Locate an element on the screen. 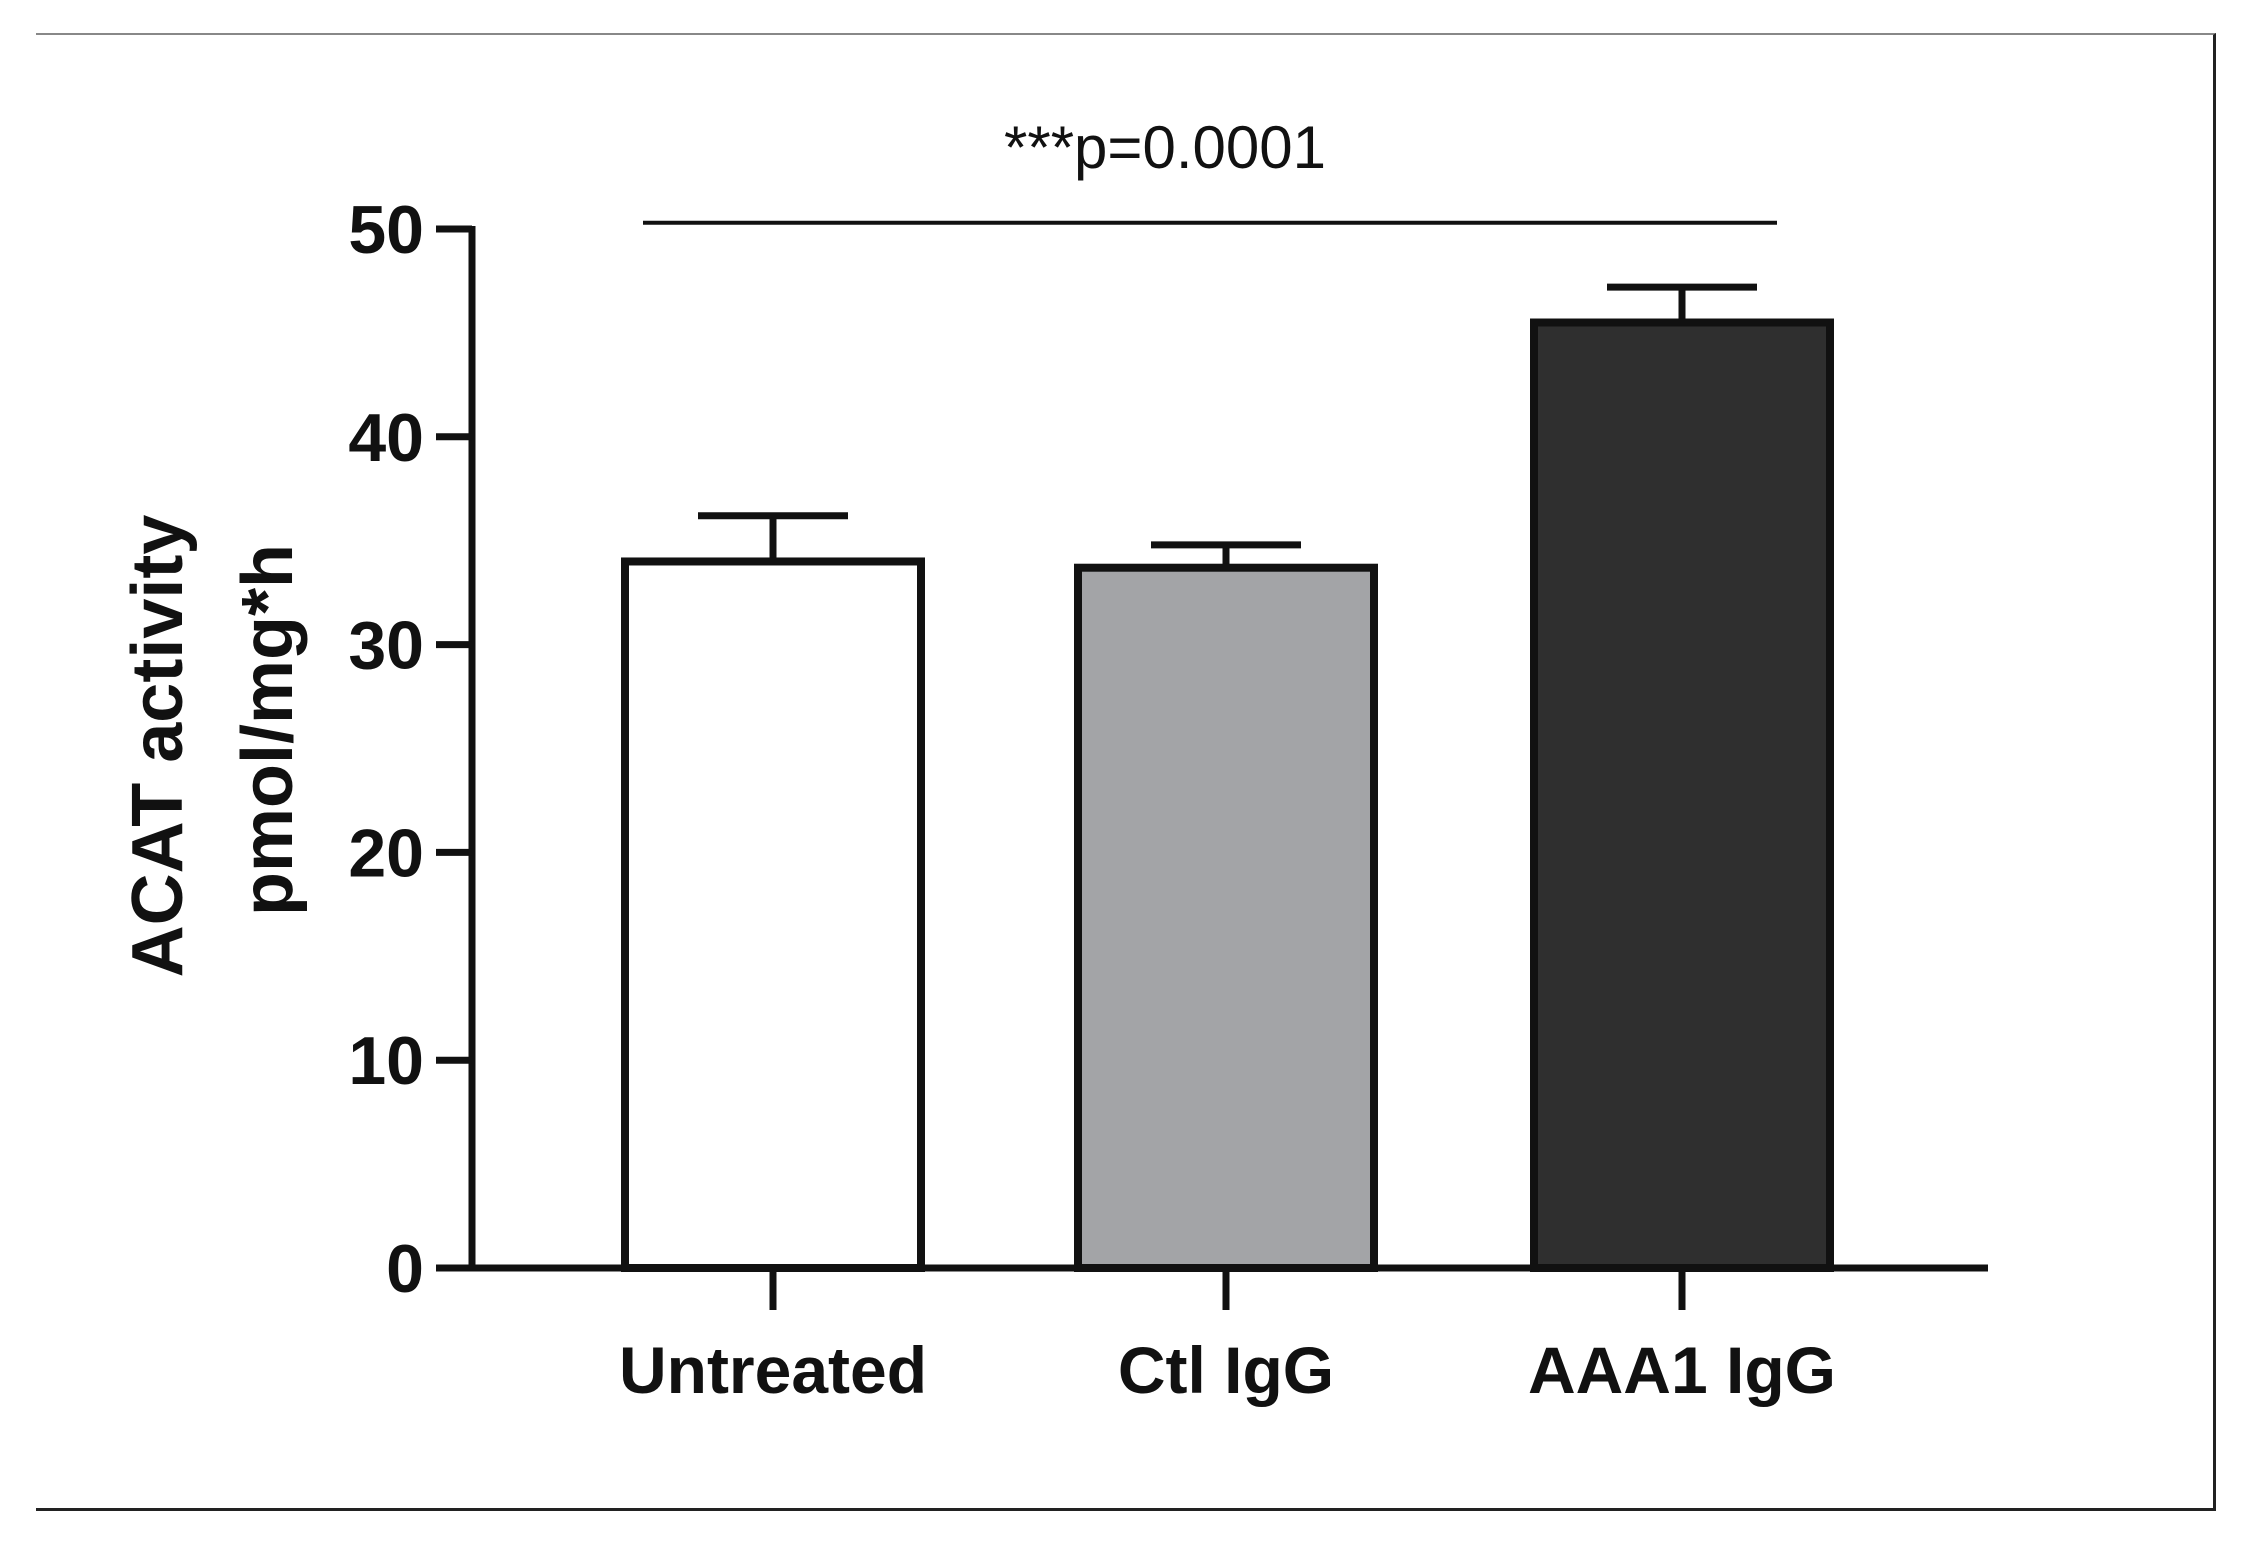 The height and width of the screenshot is (1541, 2252). y-tick-label-20: 20 is located at coordinates (386, 853).